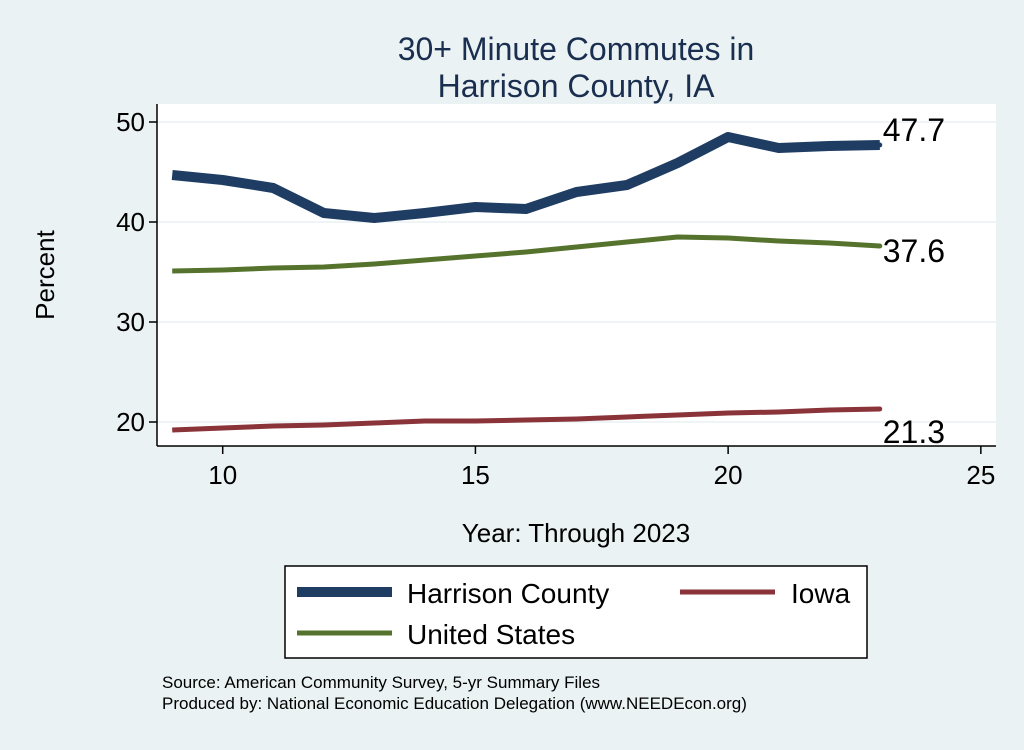 This screenshot has height=750, width=1024. Describe the element at coordinates (911, 281) in the screenshot. I see `end-value-labels: 47.7 37.6 21.3` at that location.